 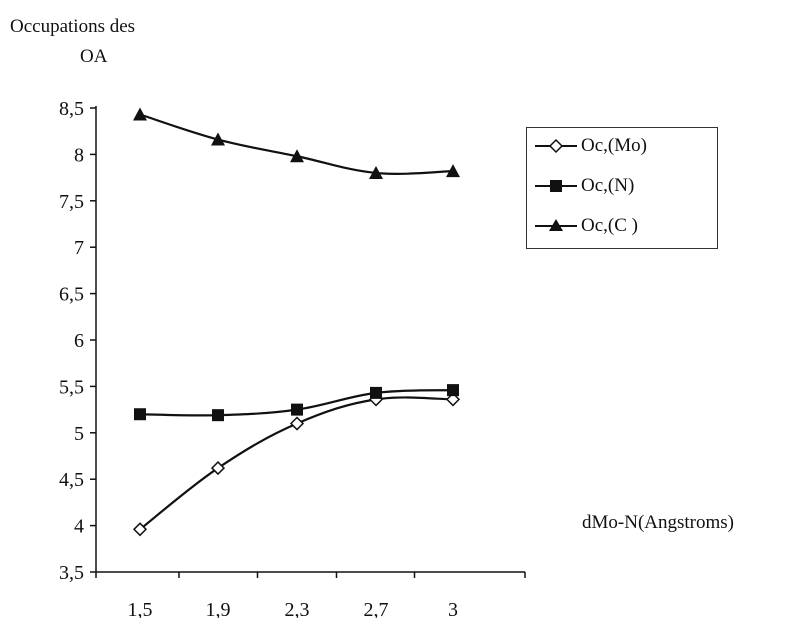 I want to click on y-tick-label: 8, so click(x=79, y=155).